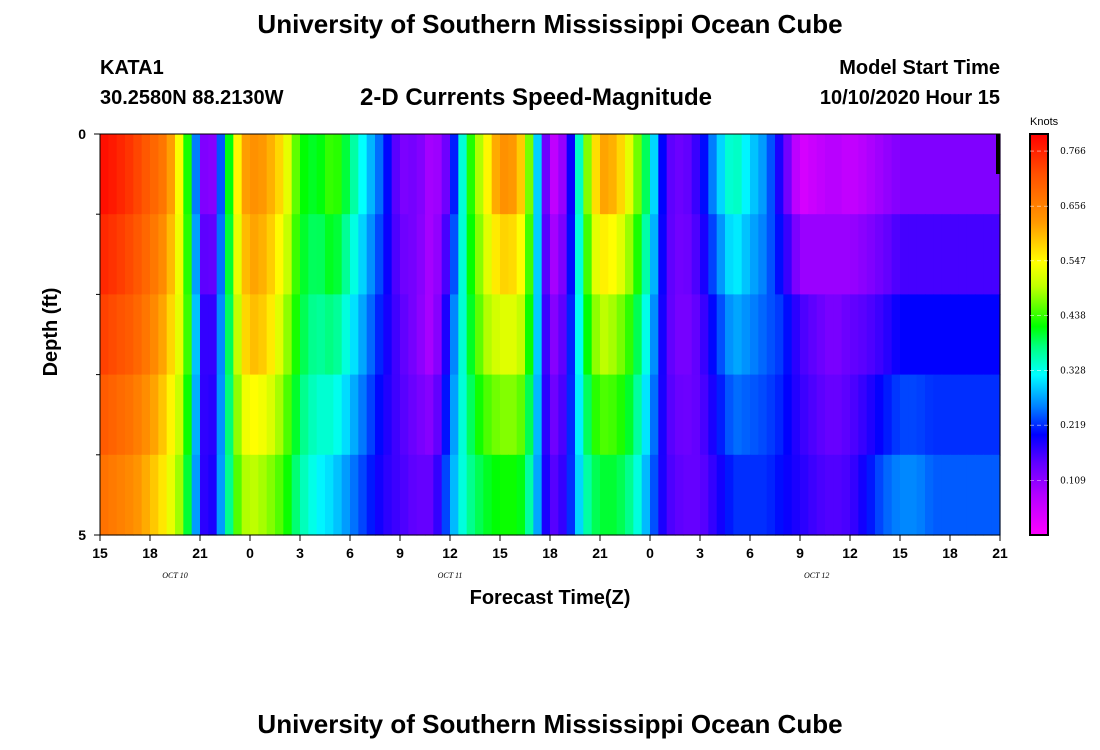 This screenshot has width=1100, height=750. I want to click on x-tick-label: 0, so click(650, 553).